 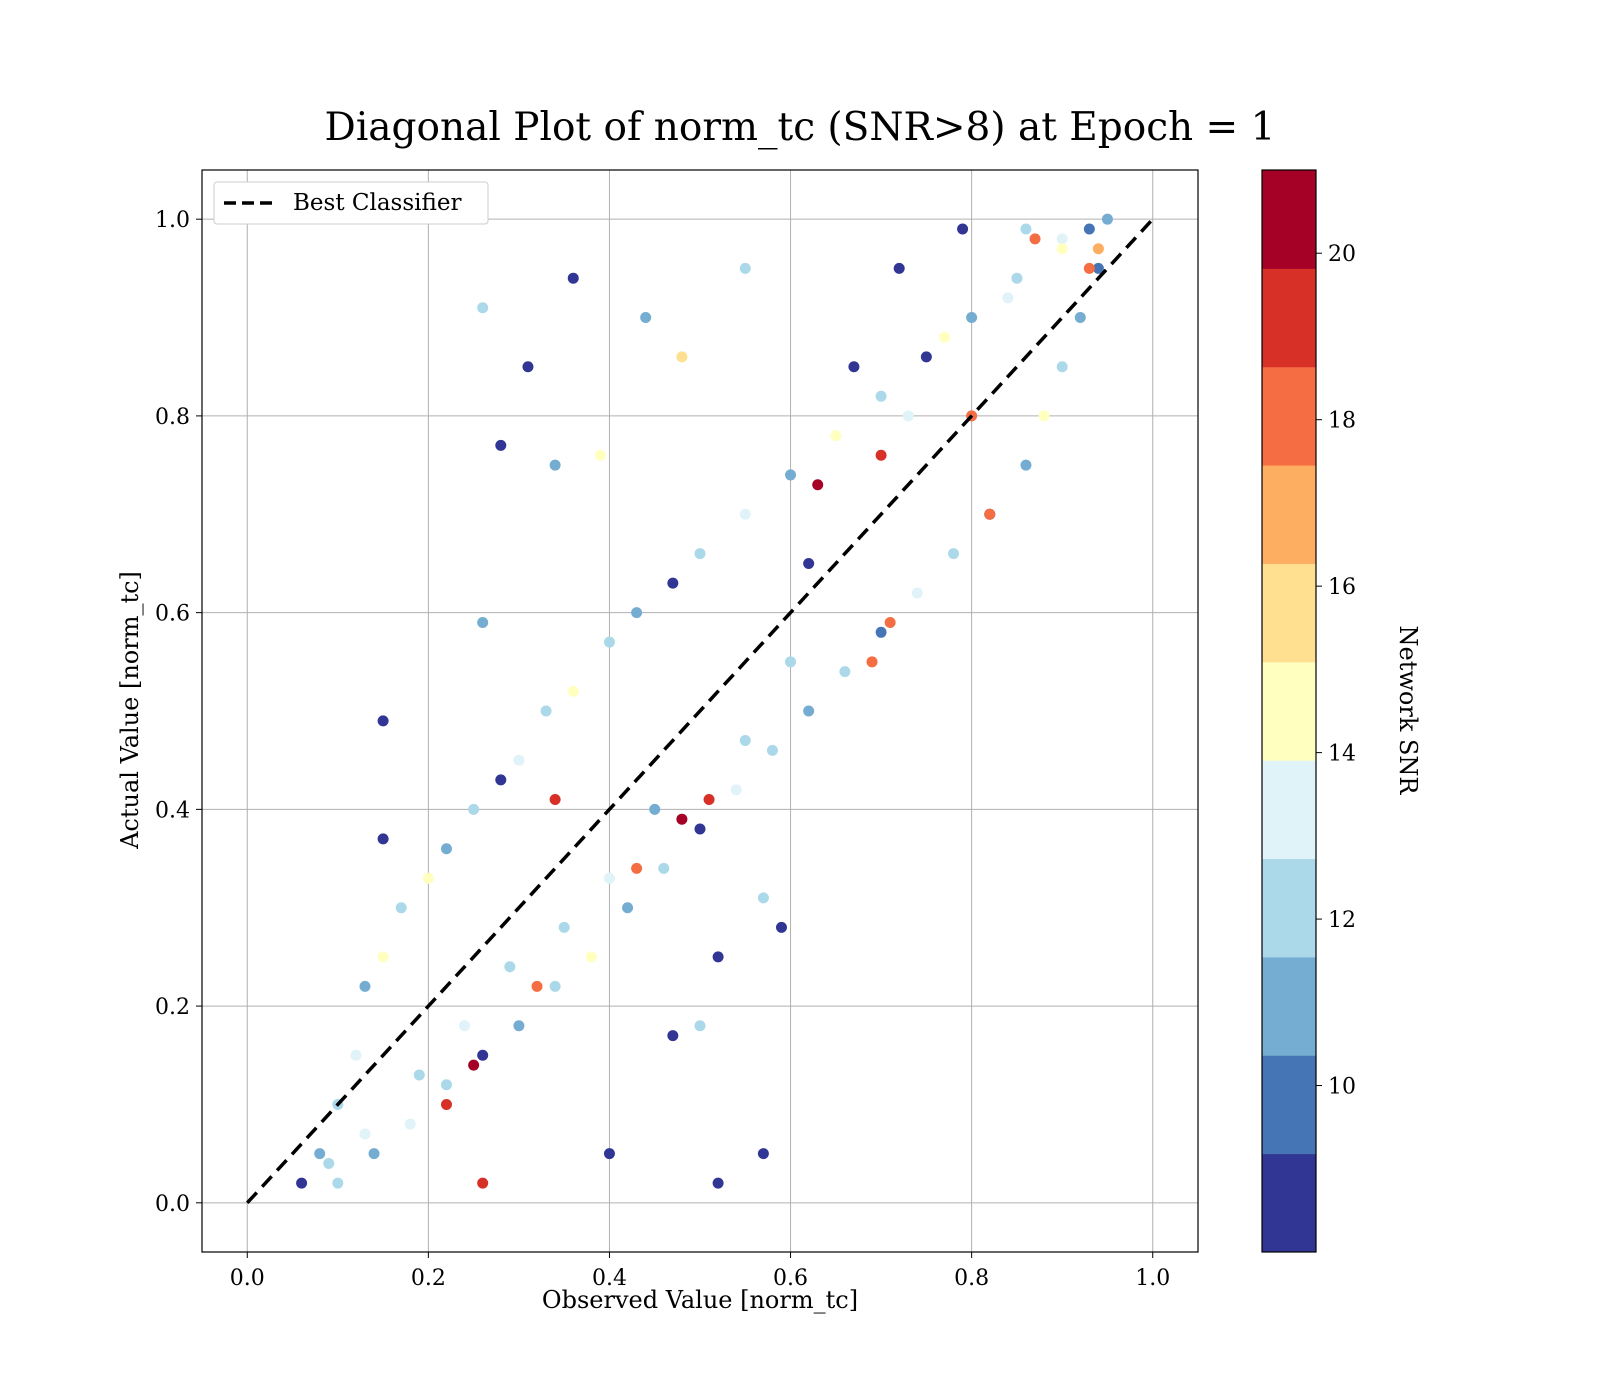 What do you see at coordinates (172, 220) in the screenshot?
I see `y-tick-label: 1.0` at bounding box center [172, 220].